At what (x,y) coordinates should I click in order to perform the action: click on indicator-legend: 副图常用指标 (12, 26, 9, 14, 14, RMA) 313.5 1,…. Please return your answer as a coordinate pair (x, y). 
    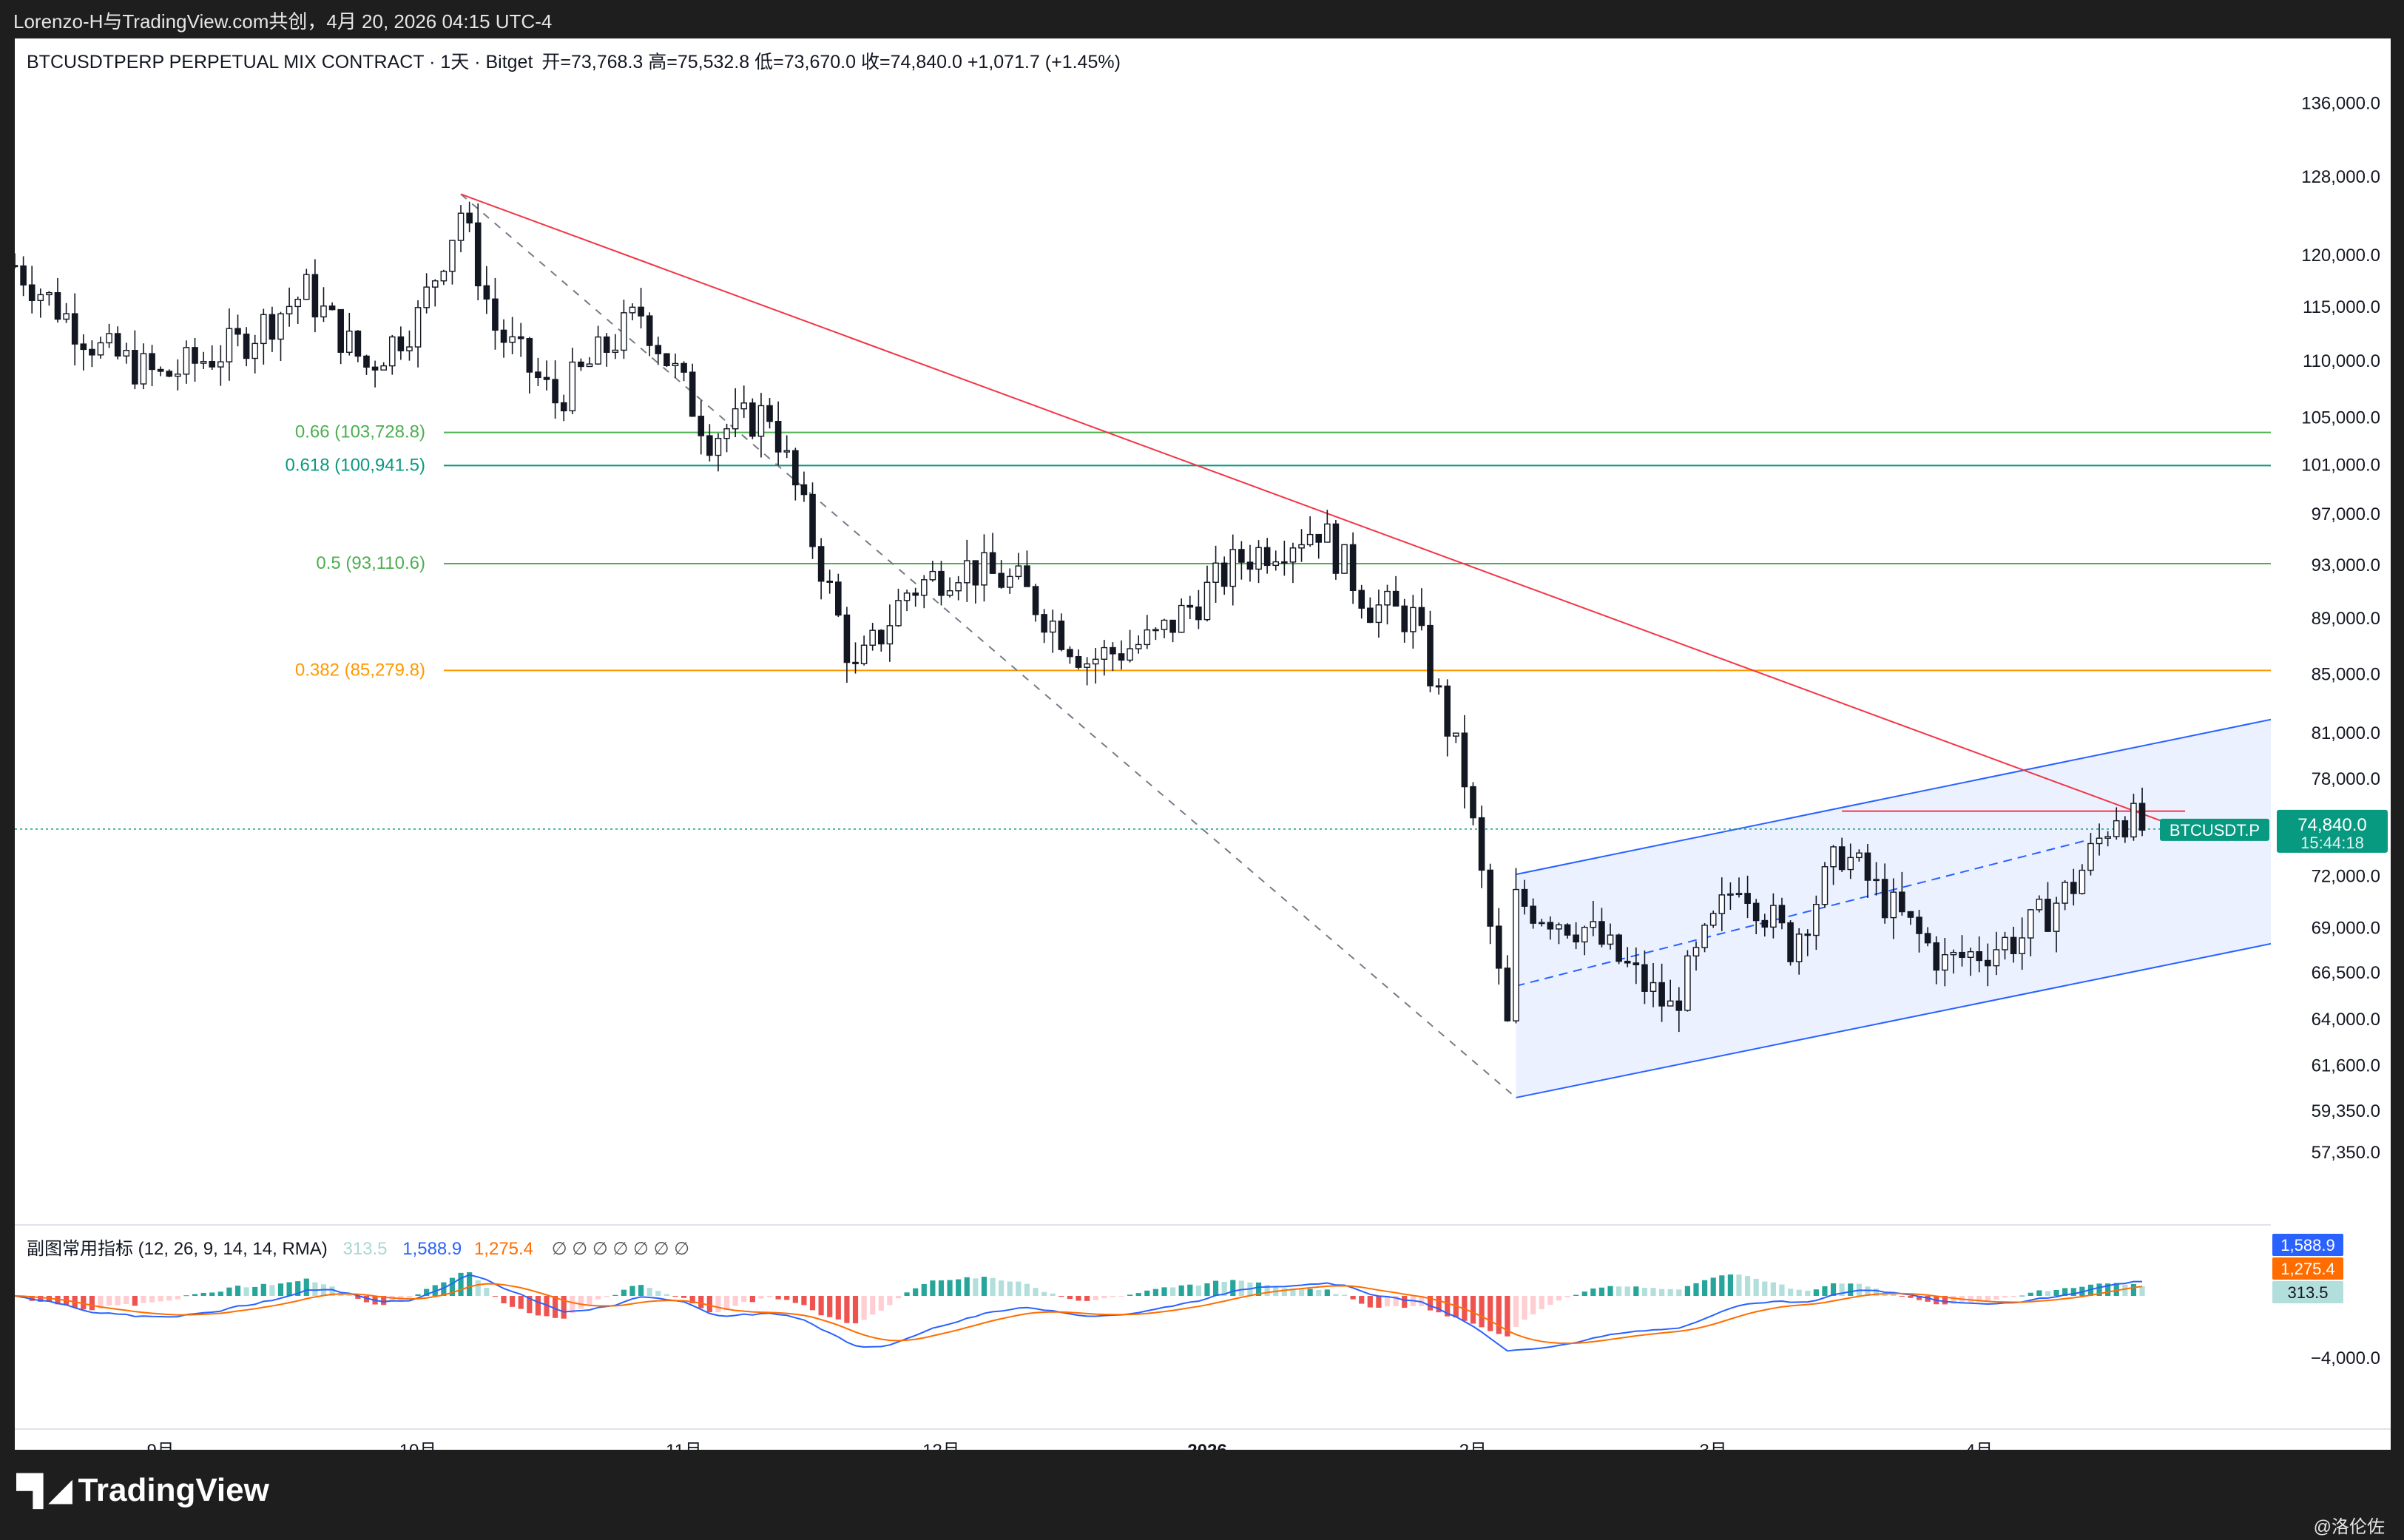
    Looking at the image, I should click on (358, 1249).